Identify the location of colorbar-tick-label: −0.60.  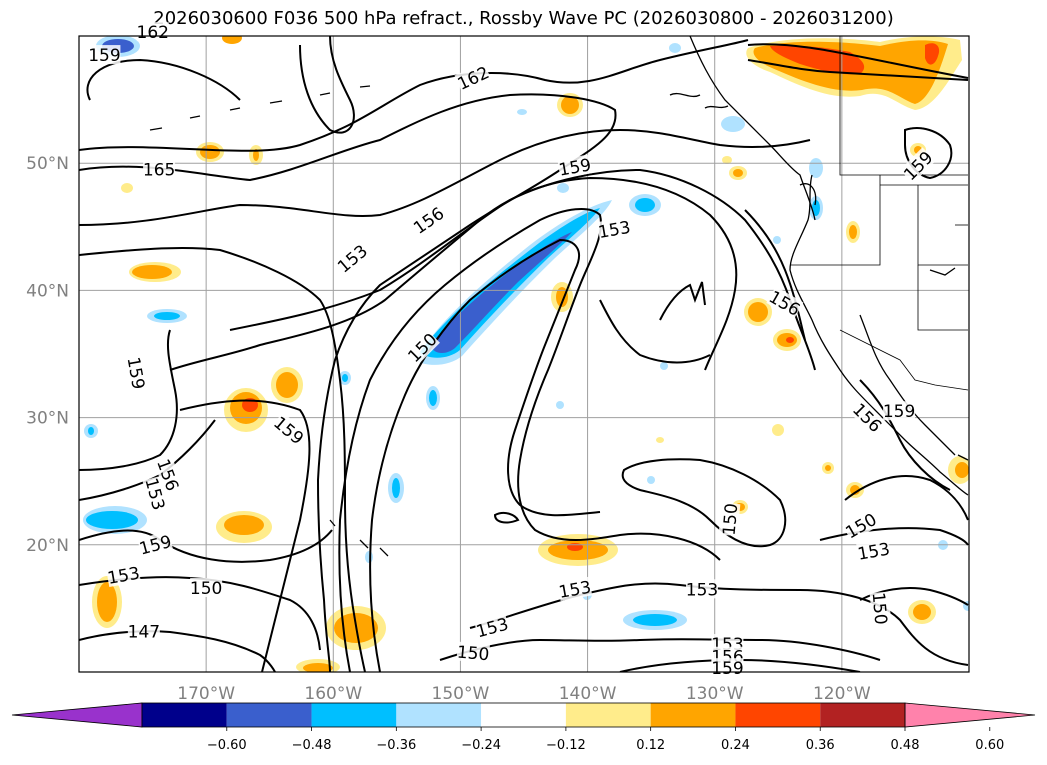
(227, 745).